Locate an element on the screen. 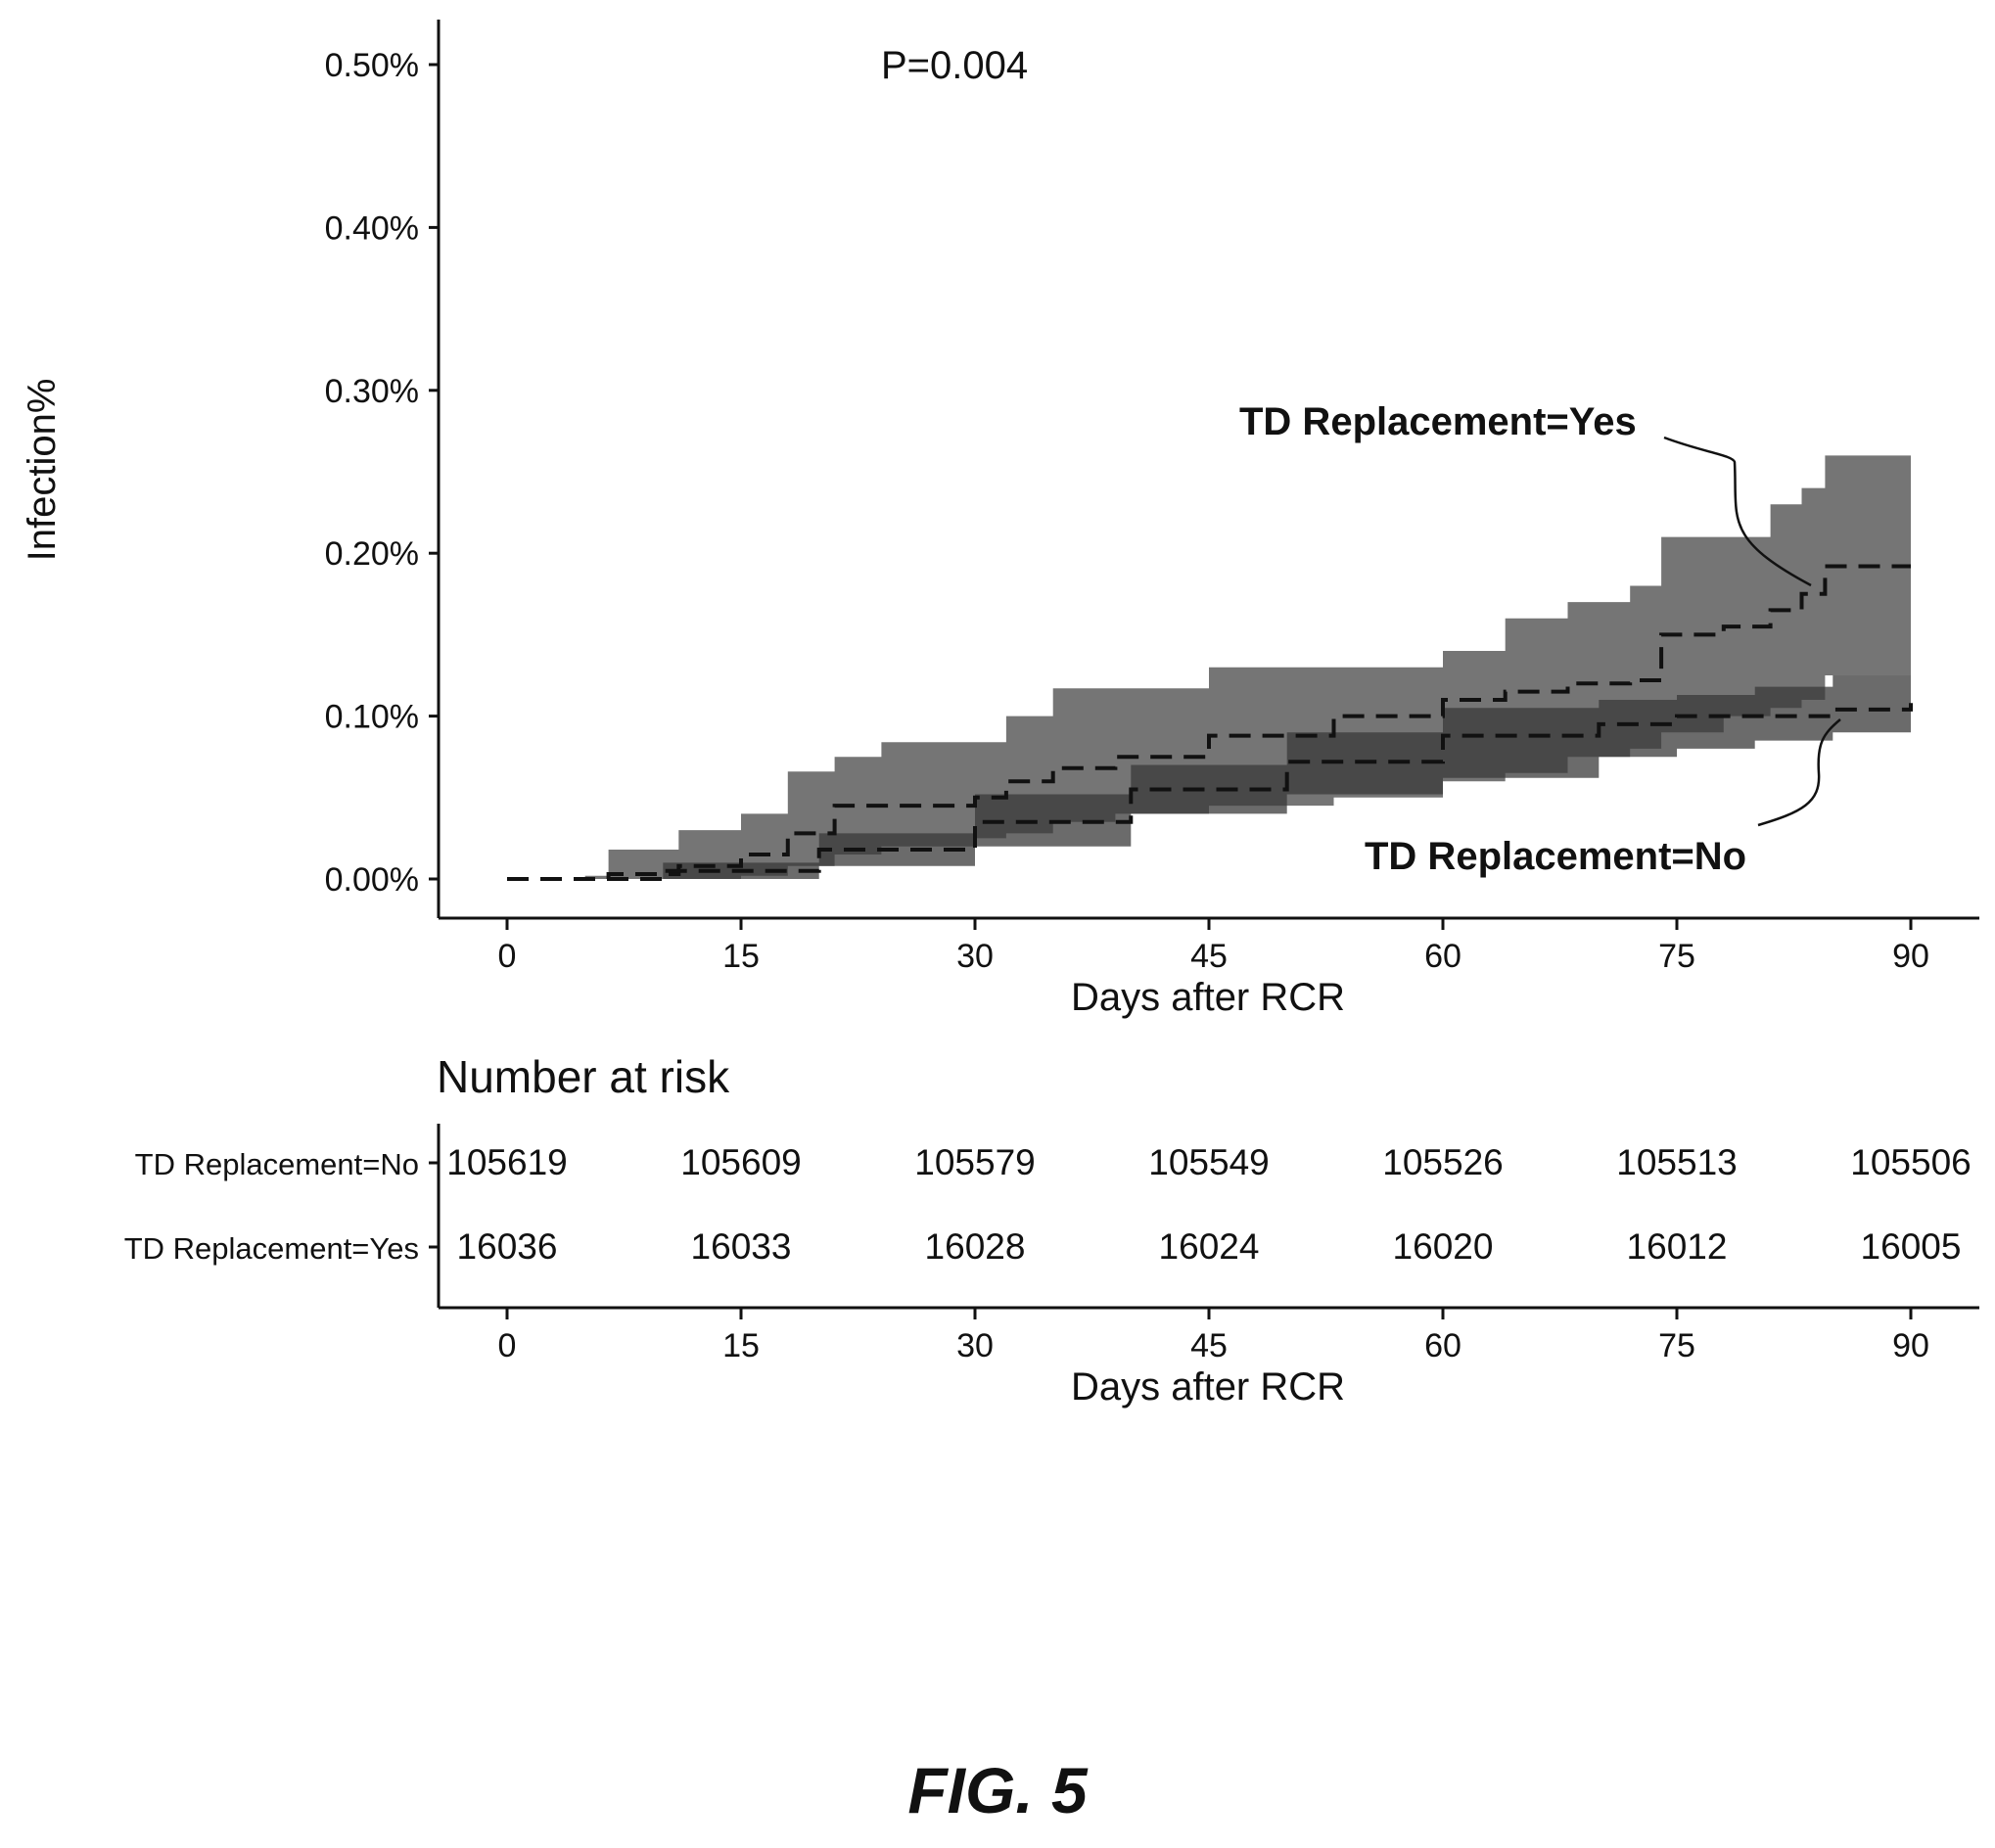 The width and height of the screenshot is (1995, 1848). y-tick-label: 0.00% is located at coordinates (372, 880).